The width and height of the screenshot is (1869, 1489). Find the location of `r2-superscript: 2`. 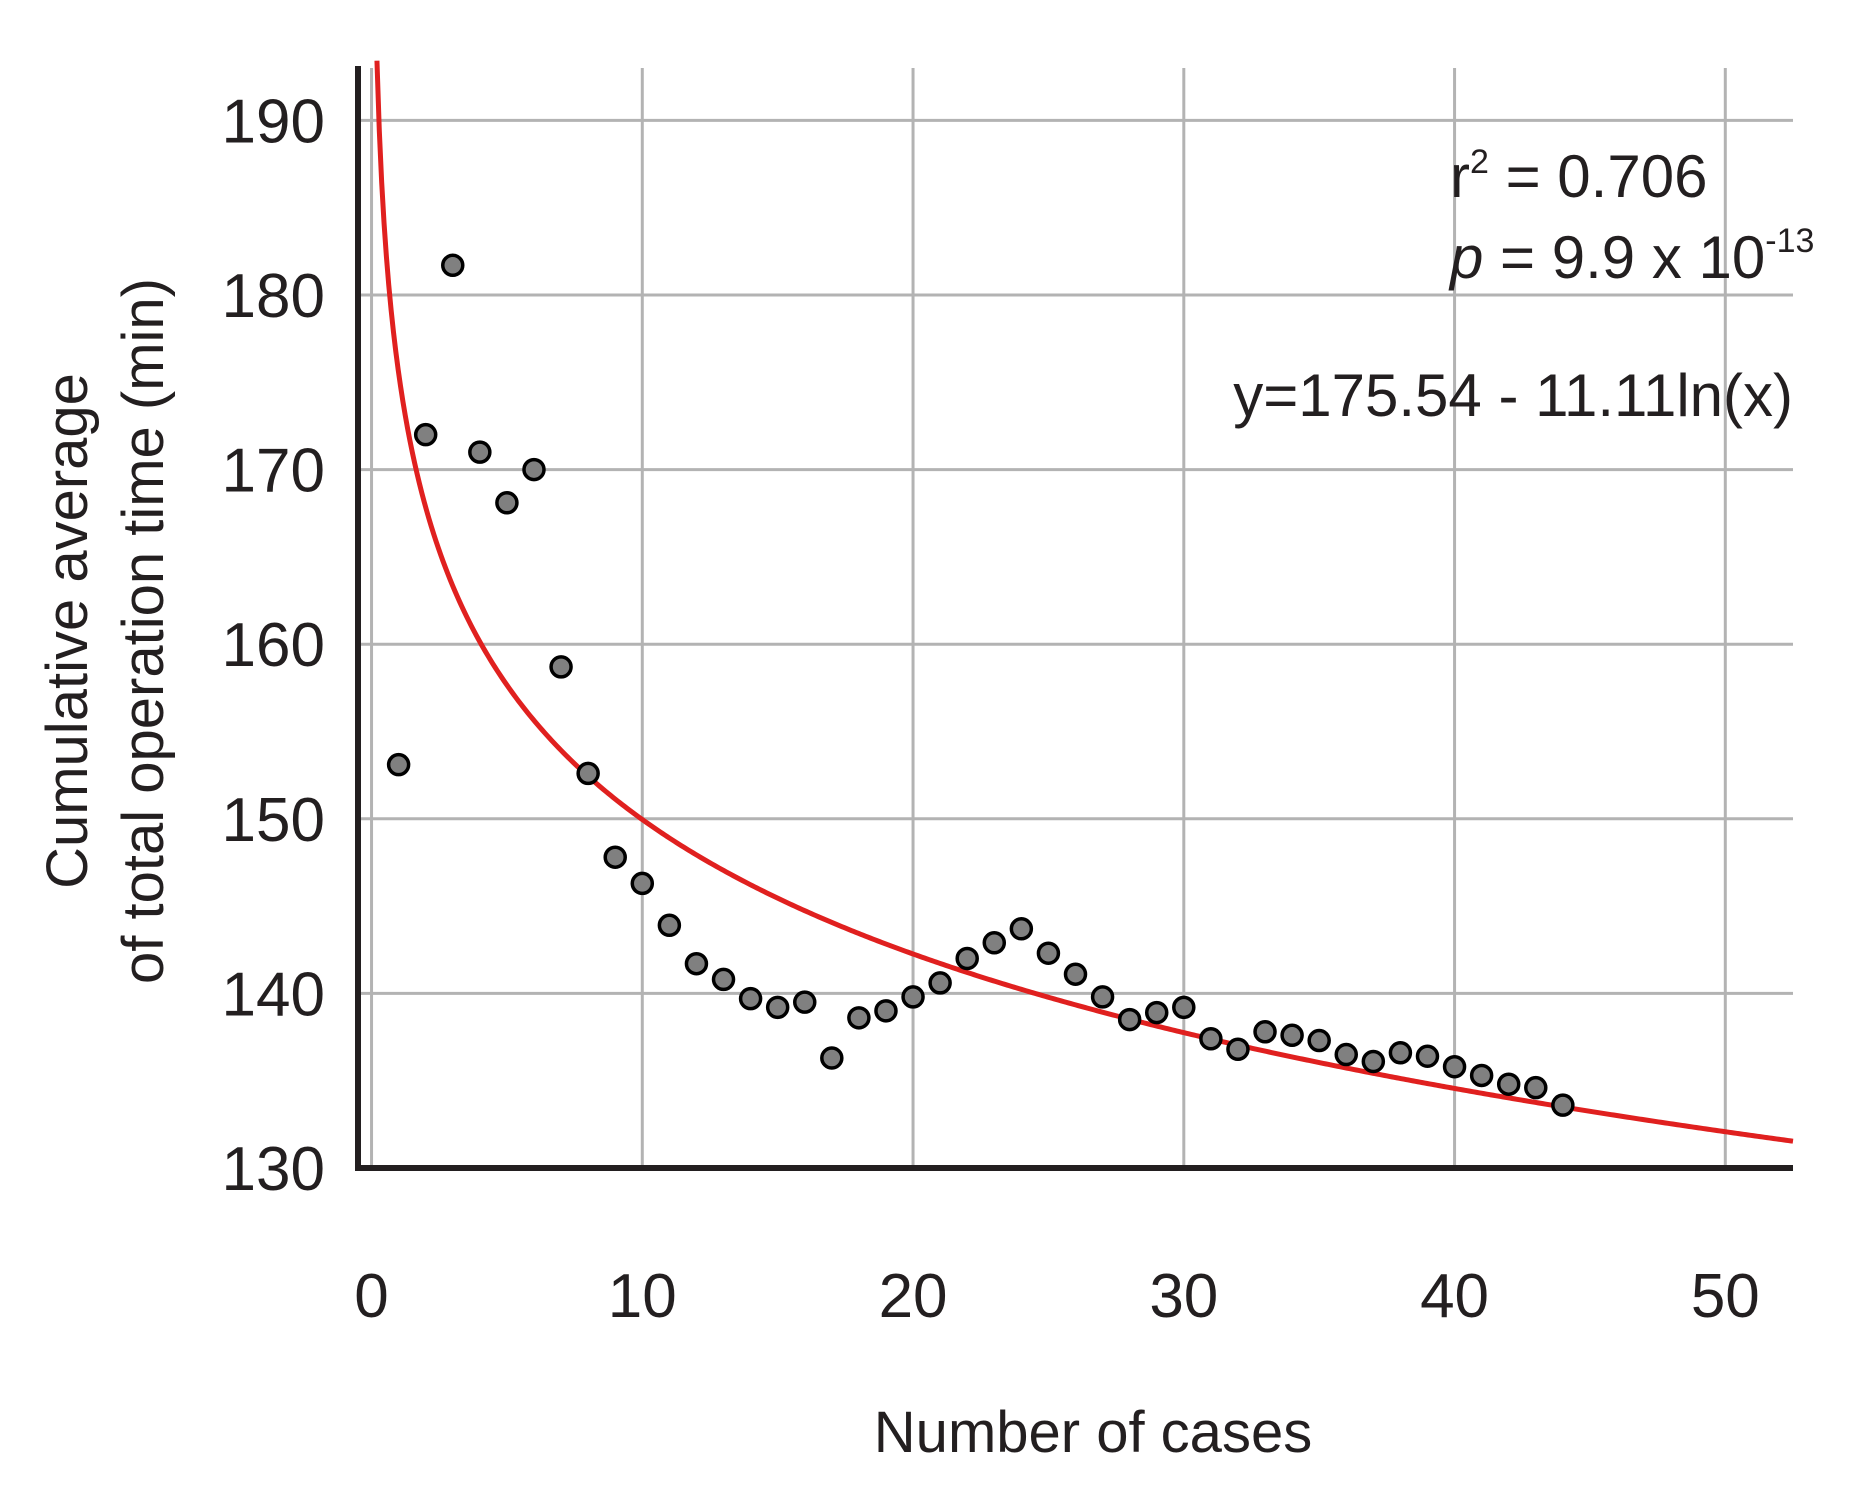

r2-superscript: 2 is located at coordinates (1479, 162).